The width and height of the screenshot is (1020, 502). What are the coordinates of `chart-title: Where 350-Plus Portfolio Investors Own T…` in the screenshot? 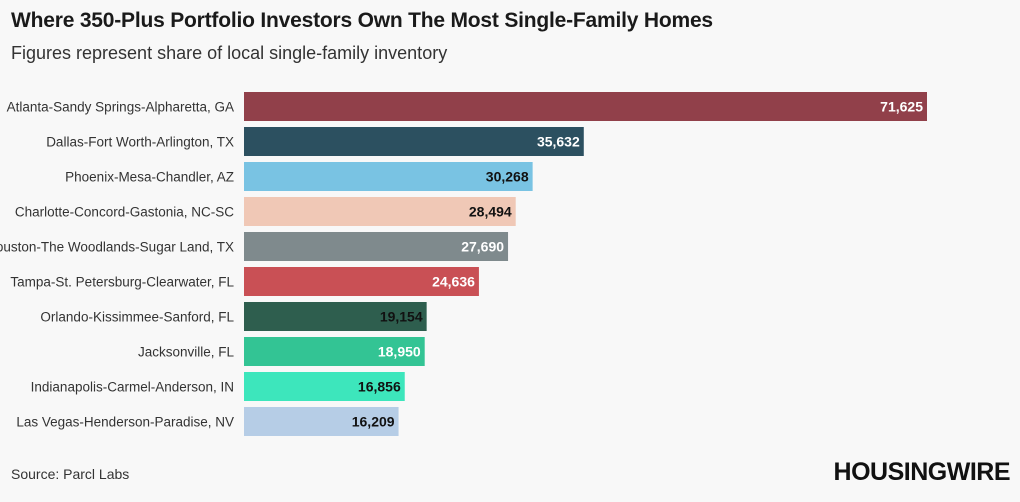 It's located at (362, 20).